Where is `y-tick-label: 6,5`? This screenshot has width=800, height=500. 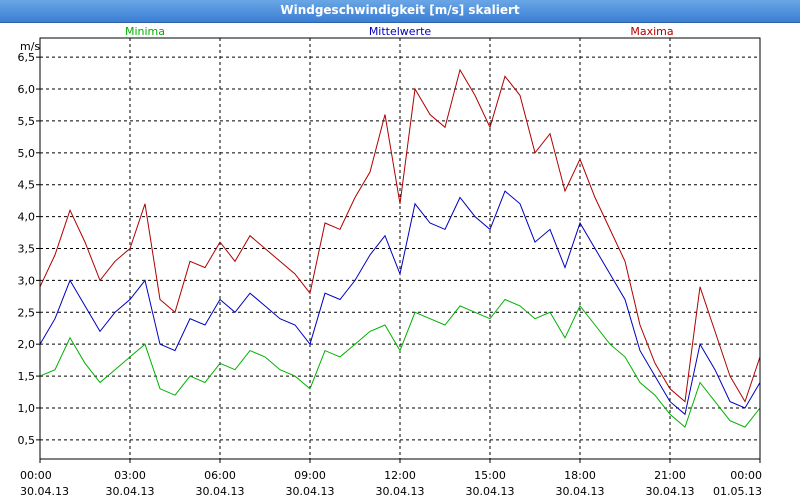 y-tick-label: 6,5 is located at coordinates (27, 57).